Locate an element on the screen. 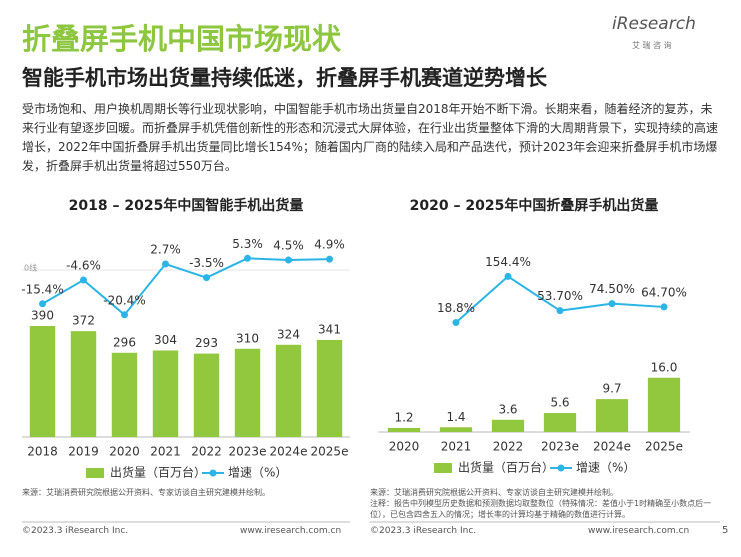  data-label: 324 is located at coordinates (288, 334).